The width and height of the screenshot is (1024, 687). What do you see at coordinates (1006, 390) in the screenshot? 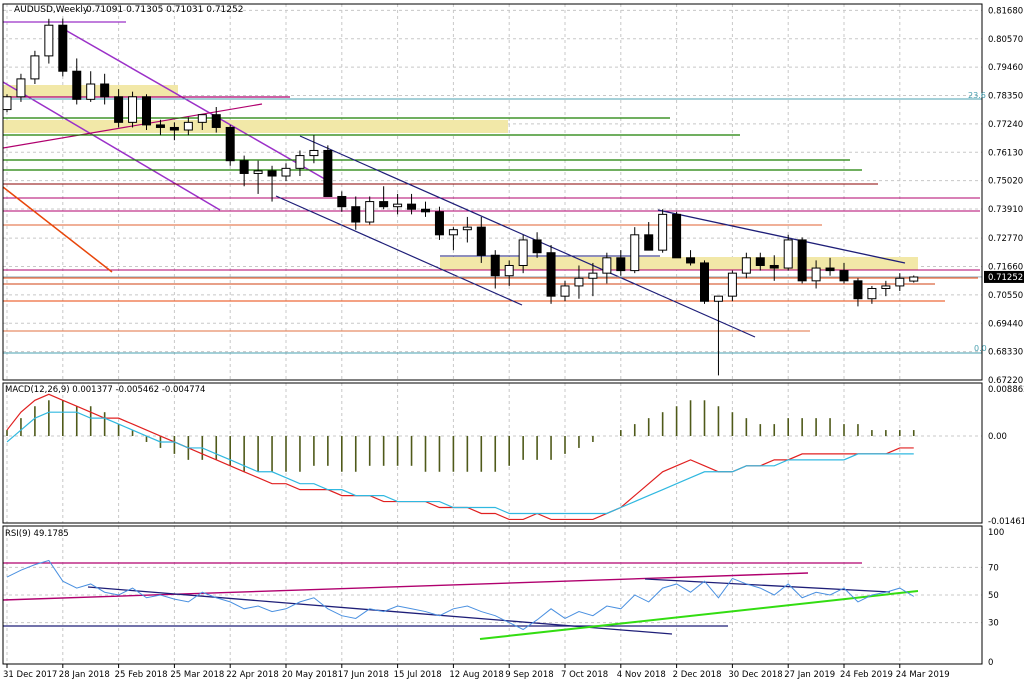
I see `macd-y-tick-label: 0.008862` at bounding box center [1006, 390].